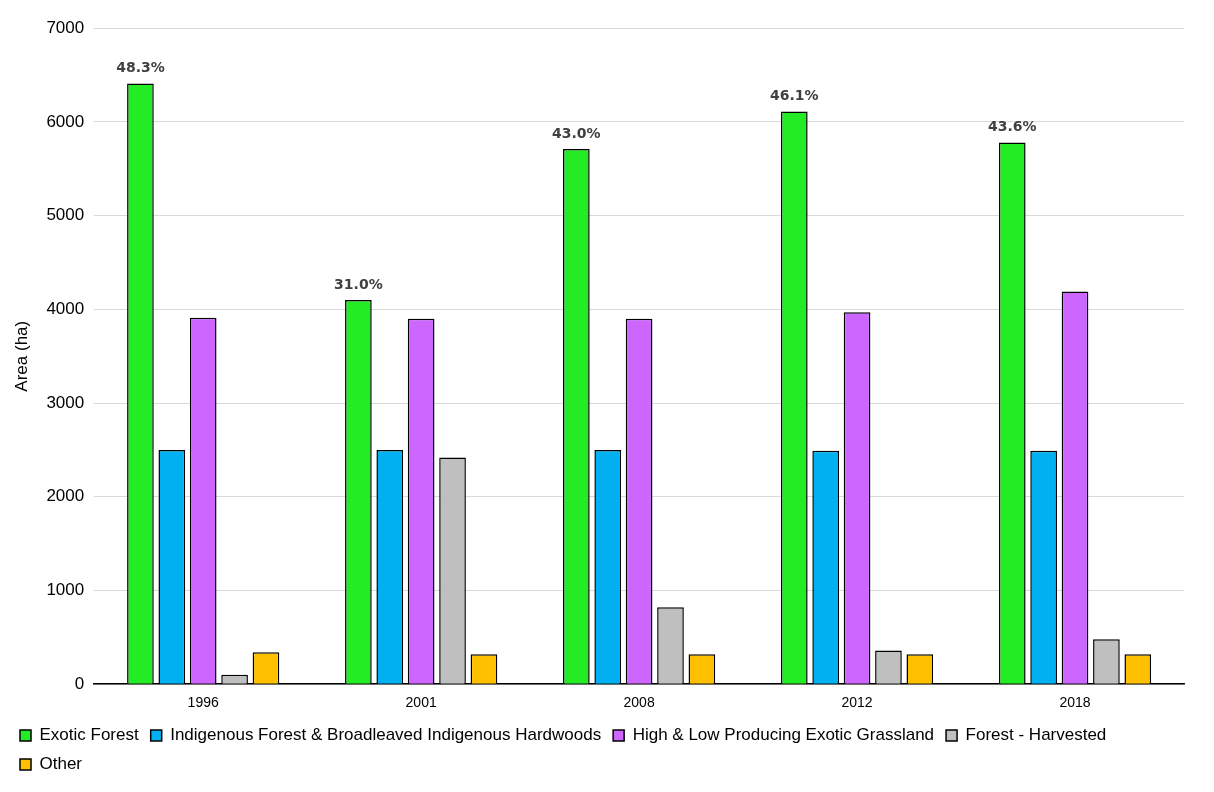 This screenshot has height=792, width=1214. What do you see at coordinates (576, 132) in the screenshot?
I see `annotation: 43.0%` at bounding box center [576, 132].